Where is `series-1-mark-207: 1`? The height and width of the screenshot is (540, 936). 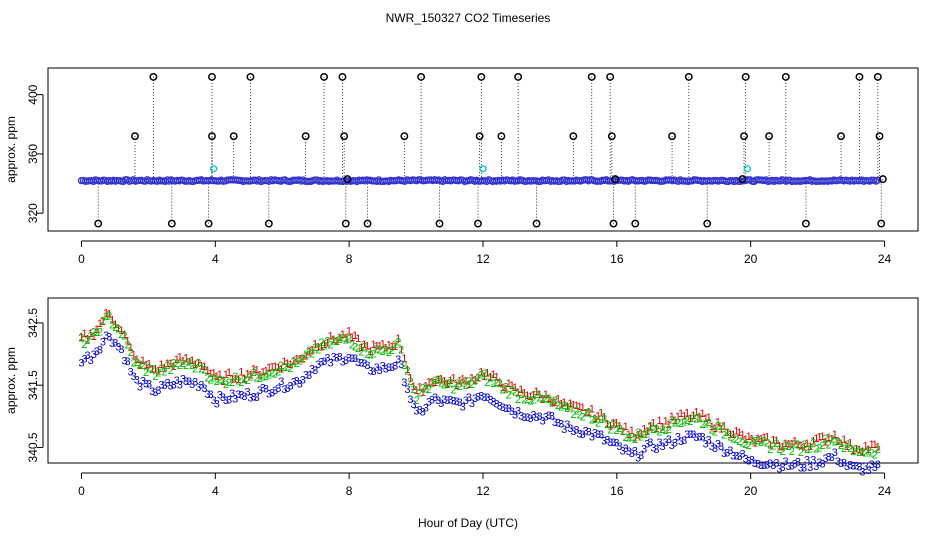 series-1-mark-207: 1 is located at coordinates (718, 422).